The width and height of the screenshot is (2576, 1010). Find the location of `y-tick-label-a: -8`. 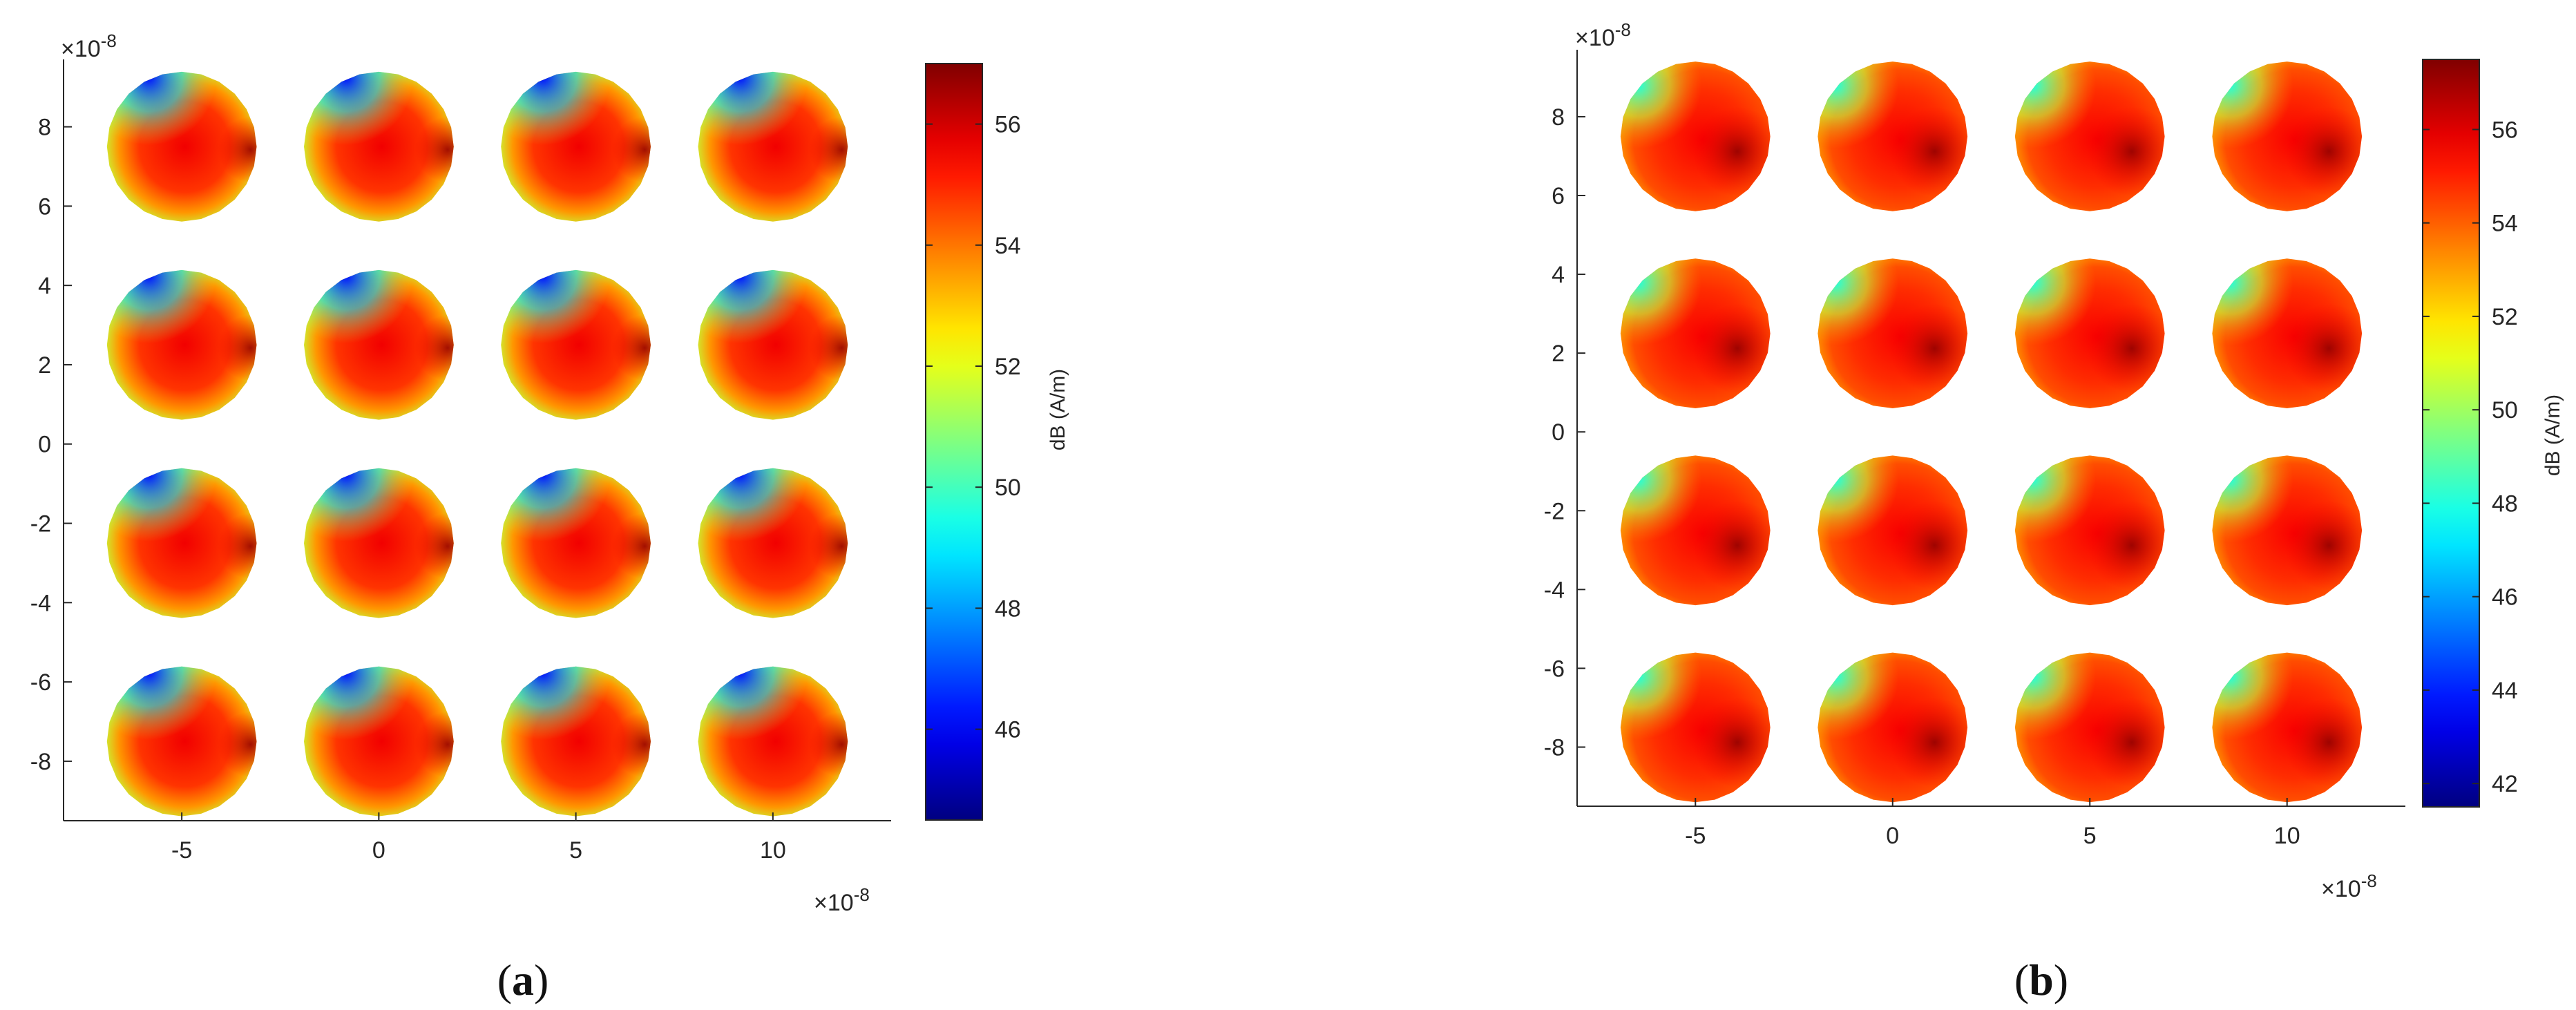

y-tick-label-a: -8 is located at coordinates (40, 762).